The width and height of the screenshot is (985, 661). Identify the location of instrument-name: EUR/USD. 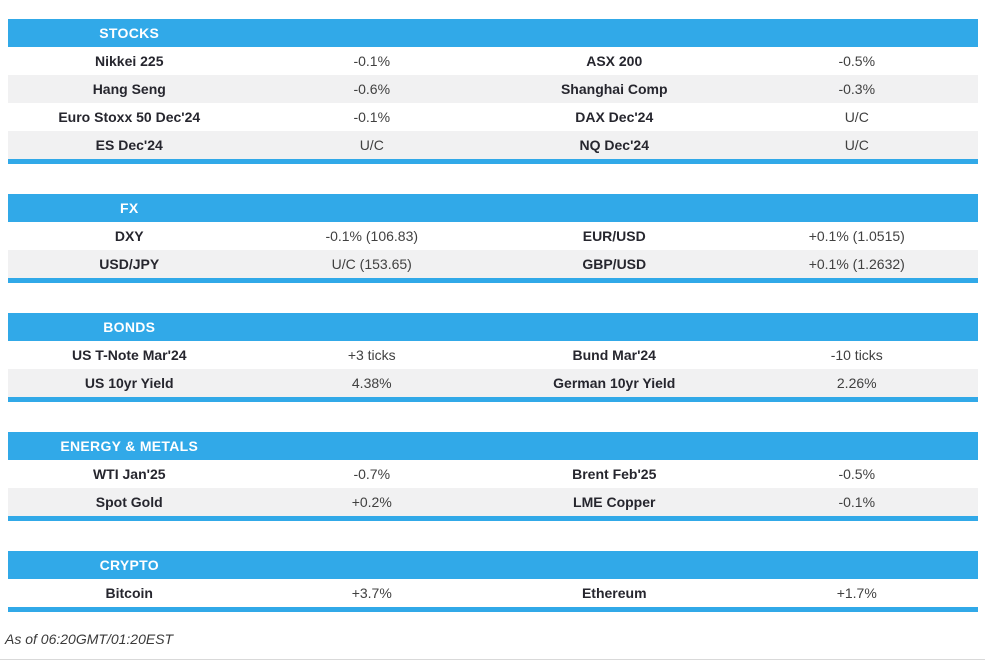
(614, 236).